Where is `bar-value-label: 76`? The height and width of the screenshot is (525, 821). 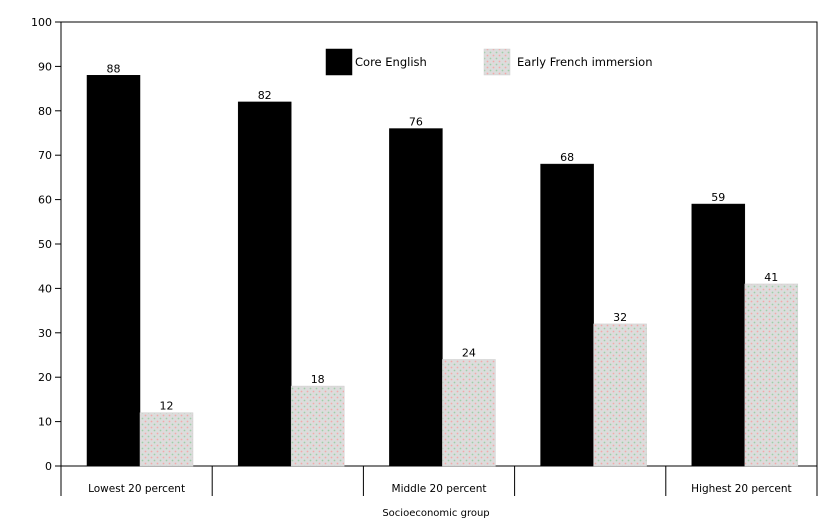
bar-value-label: 76 is located at coordinates (416, 122).